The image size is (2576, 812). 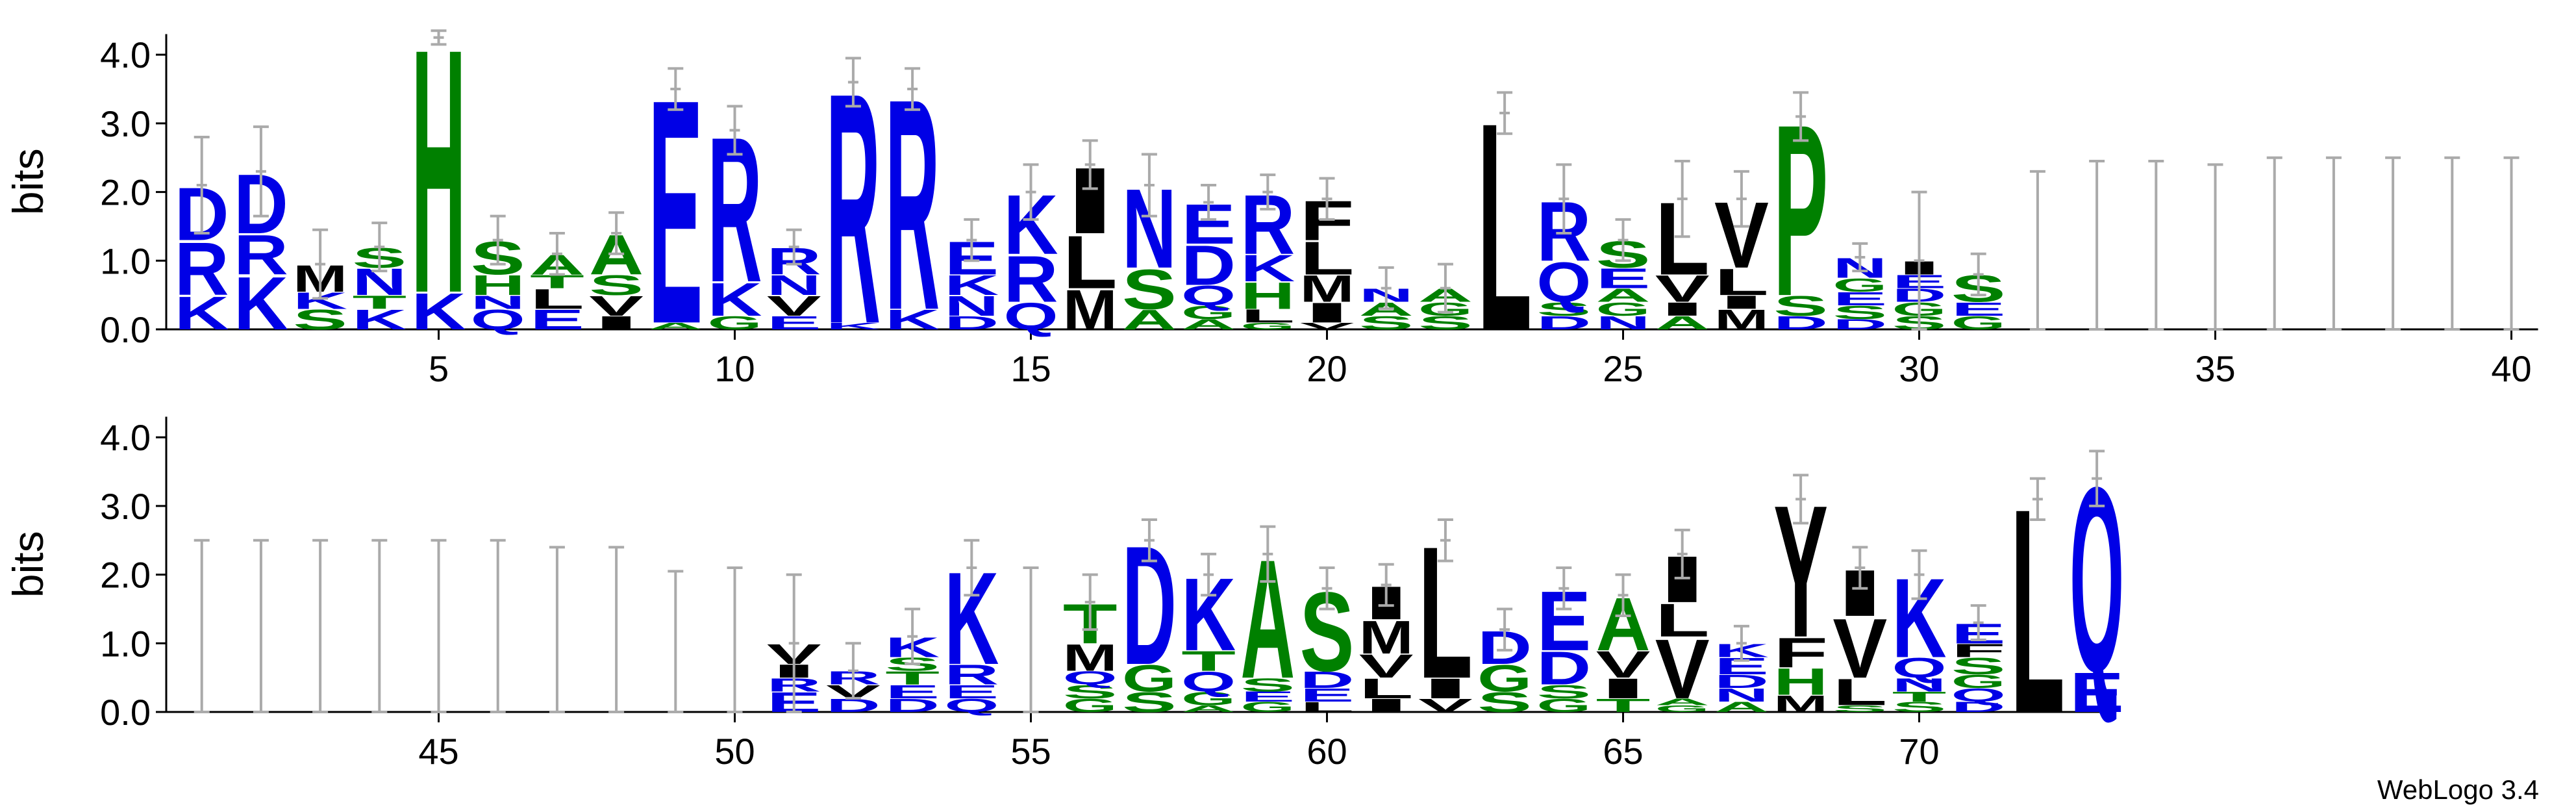 What do you see at coordinates (2511, 368) in the screenshot?
I see `x-tick-label: 40` at bounding box center [2511, 368].